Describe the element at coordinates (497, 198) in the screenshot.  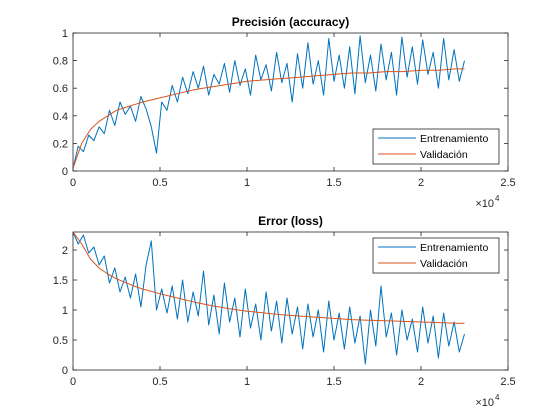
I see `accuracy-x-exponent-power: 4` at that location.